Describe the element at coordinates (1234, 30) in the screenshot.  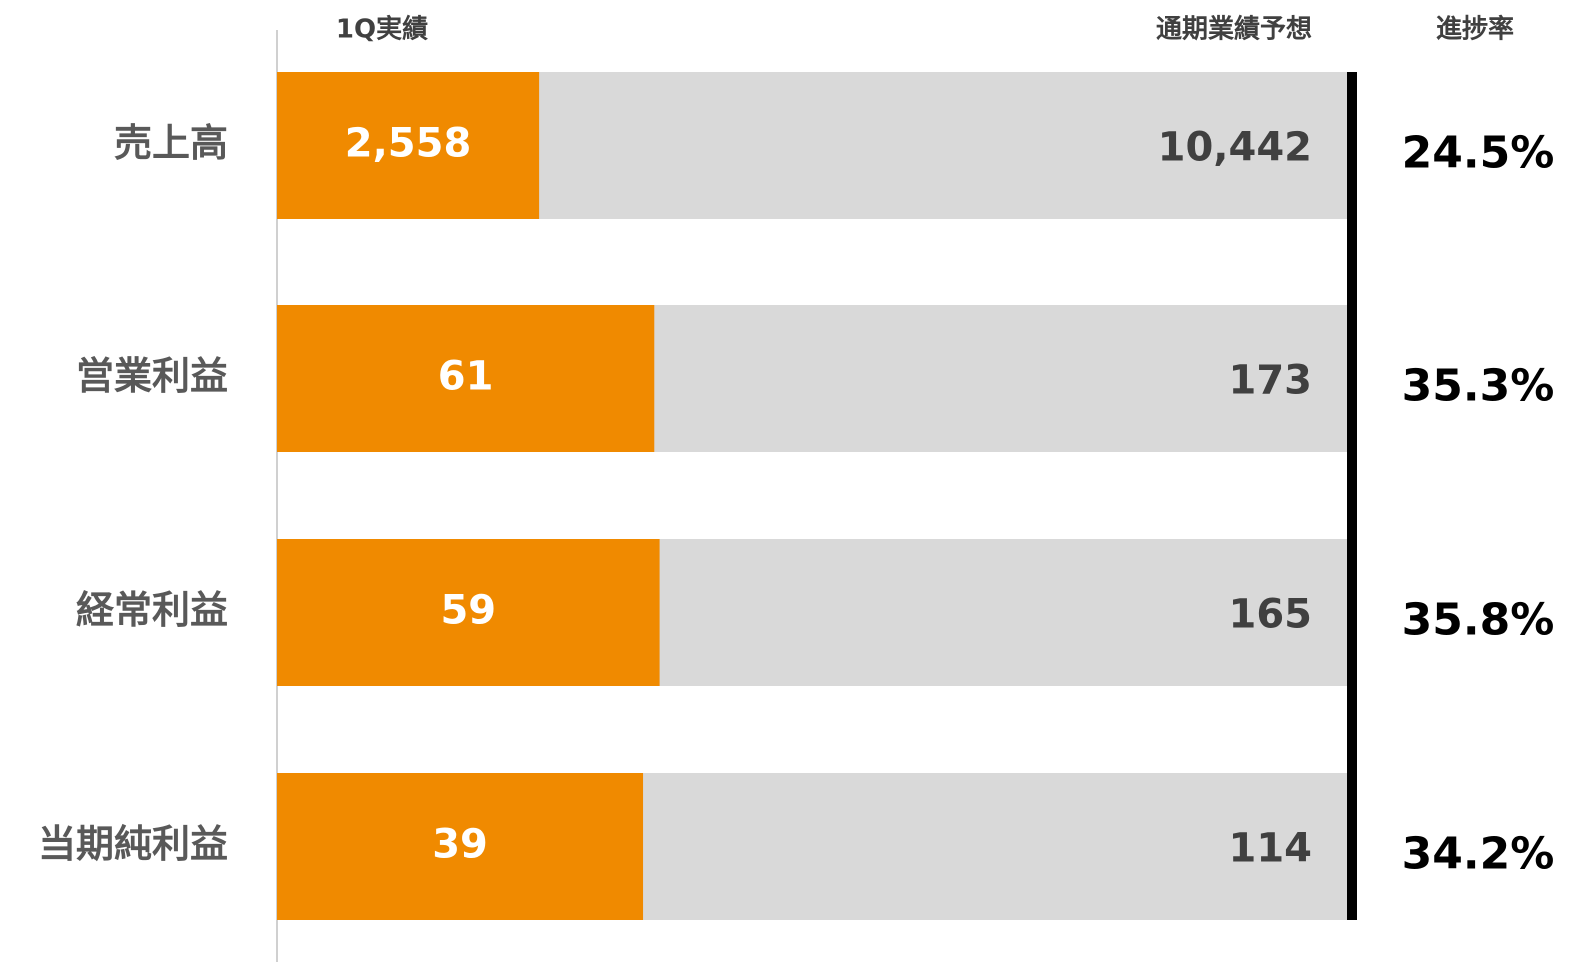
I see `header-forecast: 通期業績予想` at that location.